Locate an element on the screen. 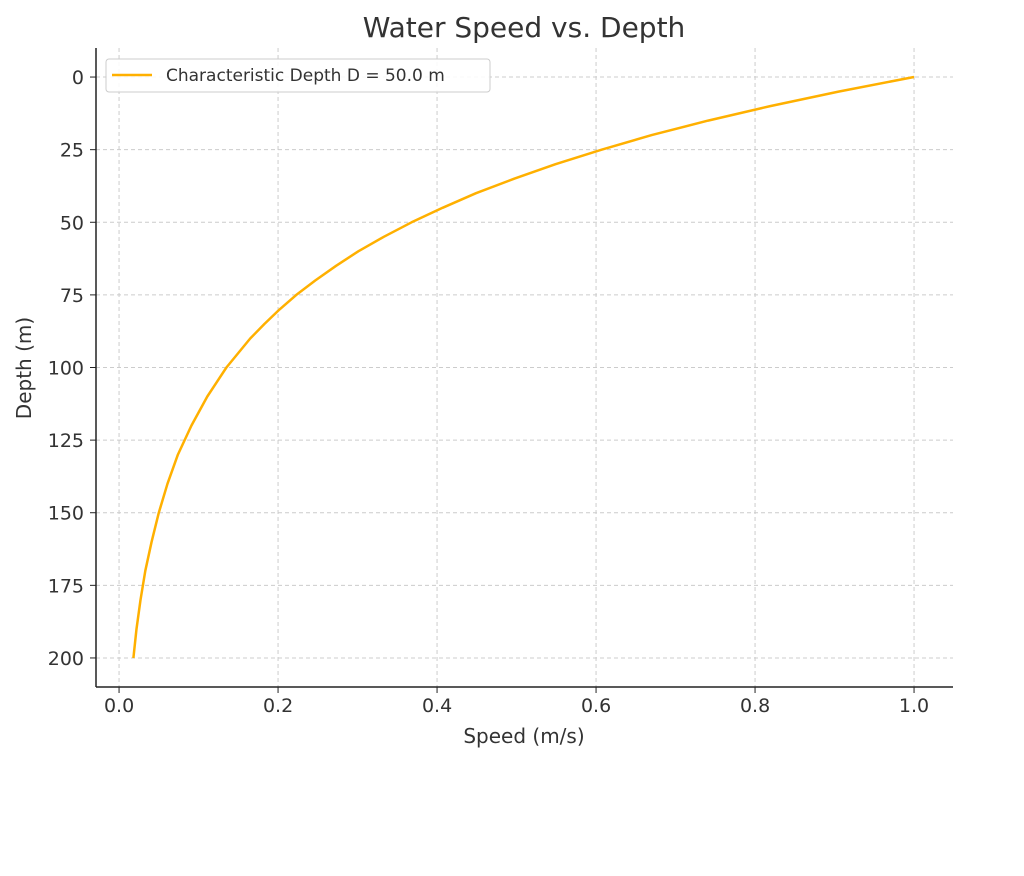 This screenshot has width=1024, height=876. y-tick-label: 200 is located at coordinates (66, 659).